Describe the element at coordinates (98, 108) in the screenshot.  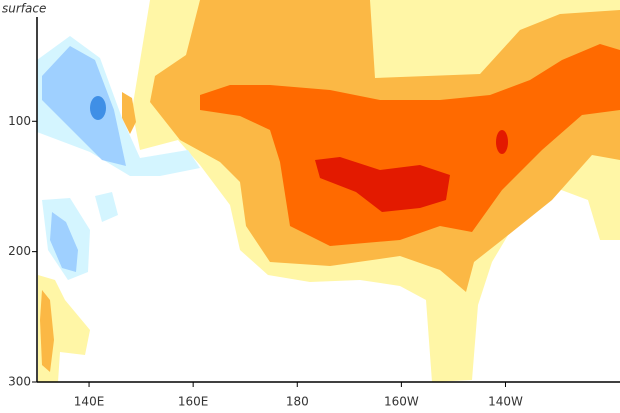
I see `contour-blue` at that location.